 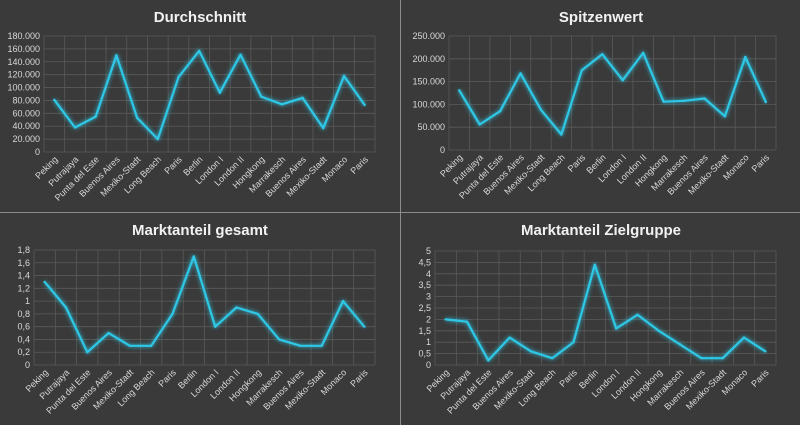 What do you see at coordinates (23, 314) in the screenshot?
I see `marktanteil-gesamt-y-tick-label: 0,8` at bounding box center [23, 314].